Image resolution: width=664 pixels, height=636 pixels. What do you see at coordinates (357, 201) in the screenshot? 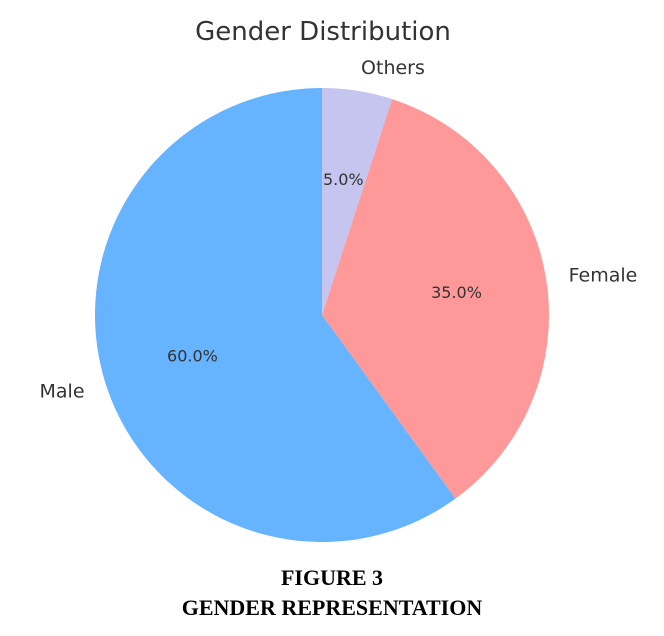
I see `pie-slice-others` at bounding box center [357, 201].